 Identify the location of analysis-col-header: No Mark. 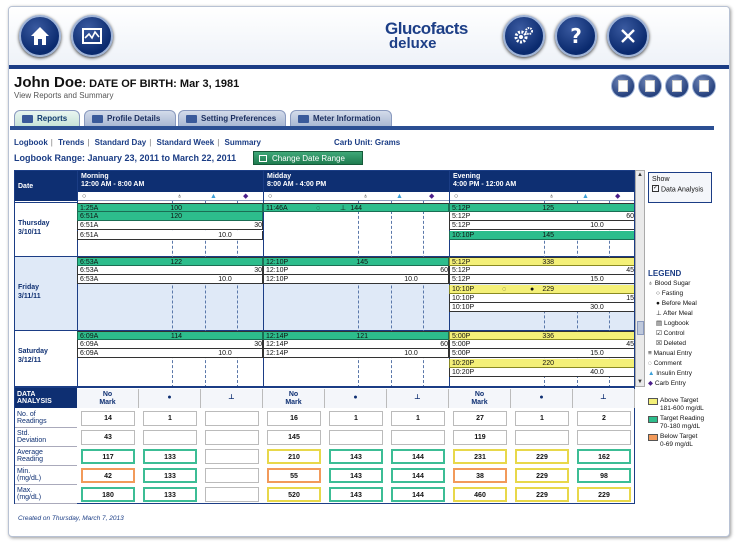
(480, 398).